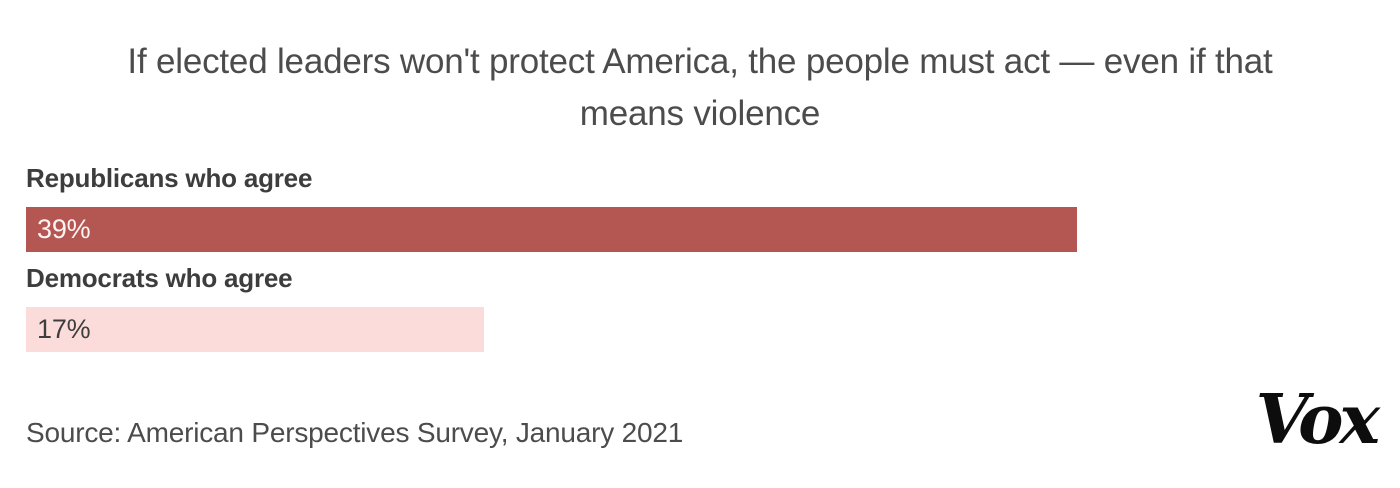 The width and height of the screenshot is (1400, 488). What do you see at coordinates (64, 229) in the screenshot?
I see `bar-value-republicans: 39%` at bounding box center [64, 229].